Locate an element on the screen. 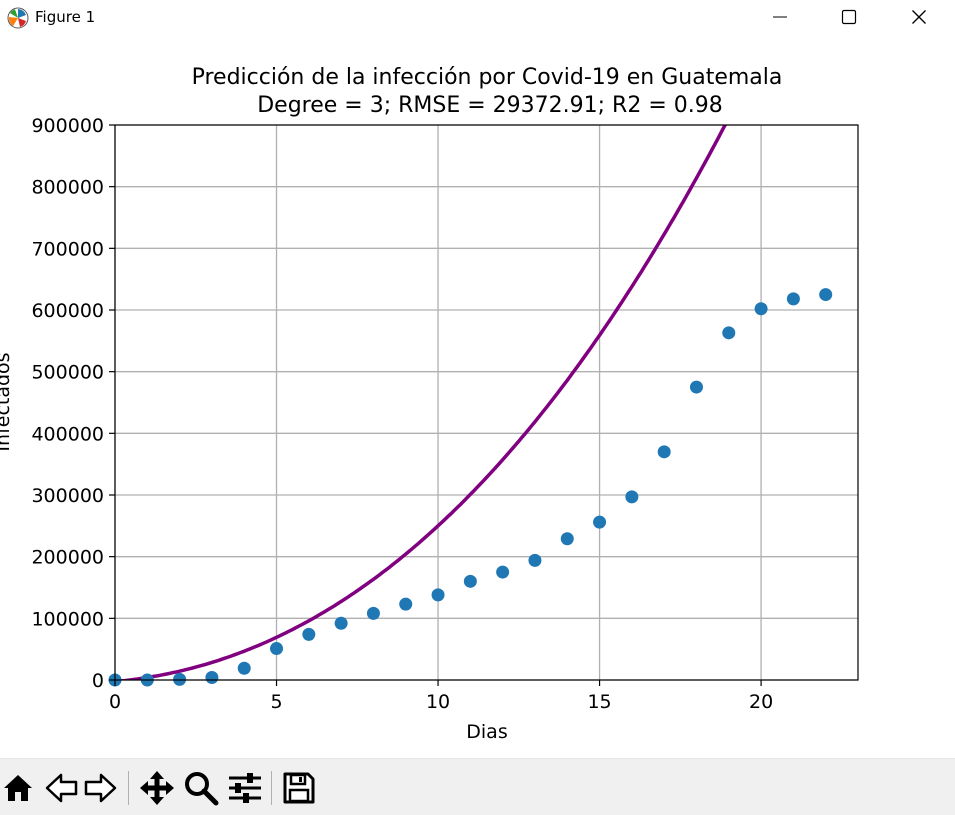 The width and height of the screenshot is (955, 815). y-tick-label: 900000 is located at coordinates (67, 126).